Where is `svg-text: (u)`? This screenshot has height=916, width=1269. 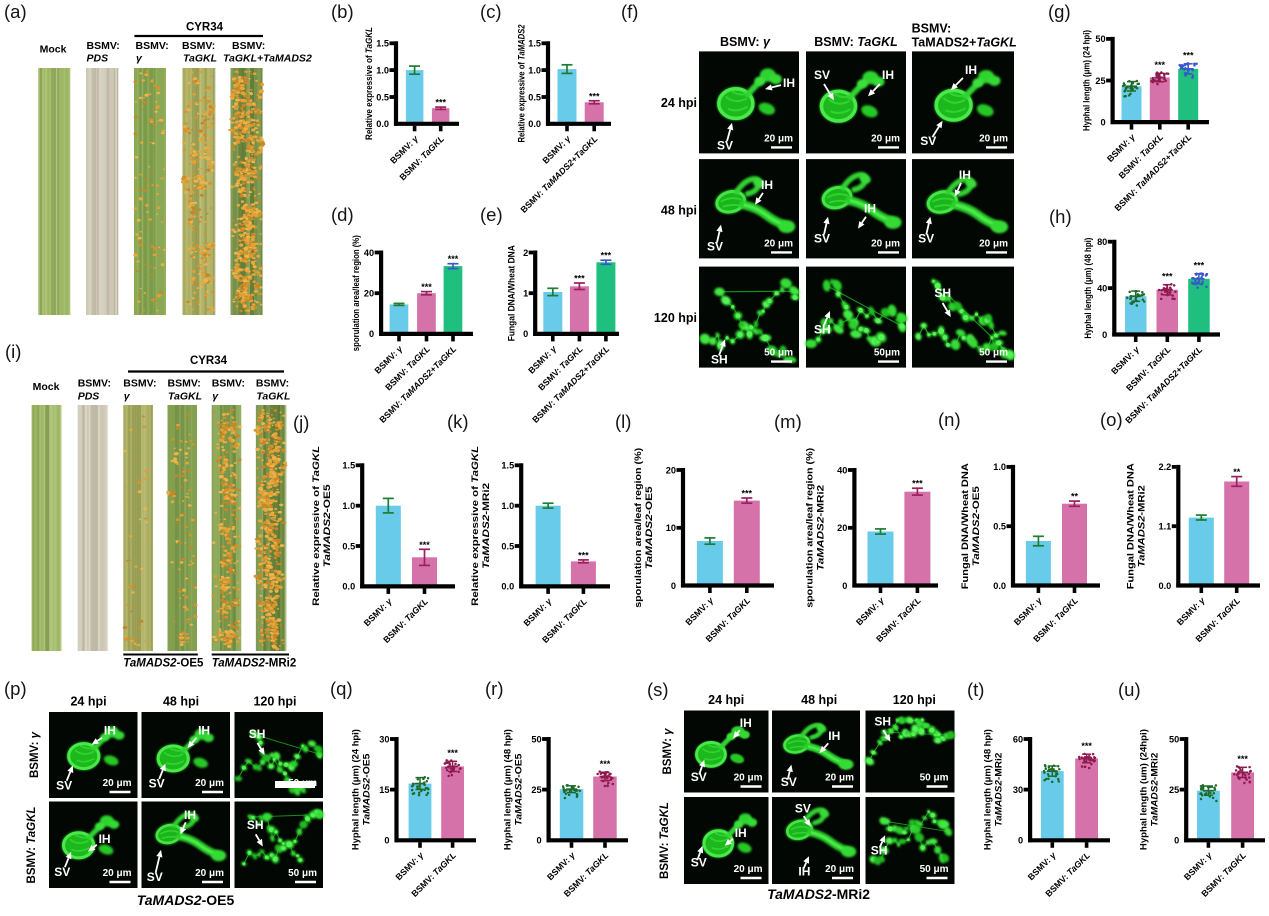 svg-text: (u) is located at coordinates (1129, 689).